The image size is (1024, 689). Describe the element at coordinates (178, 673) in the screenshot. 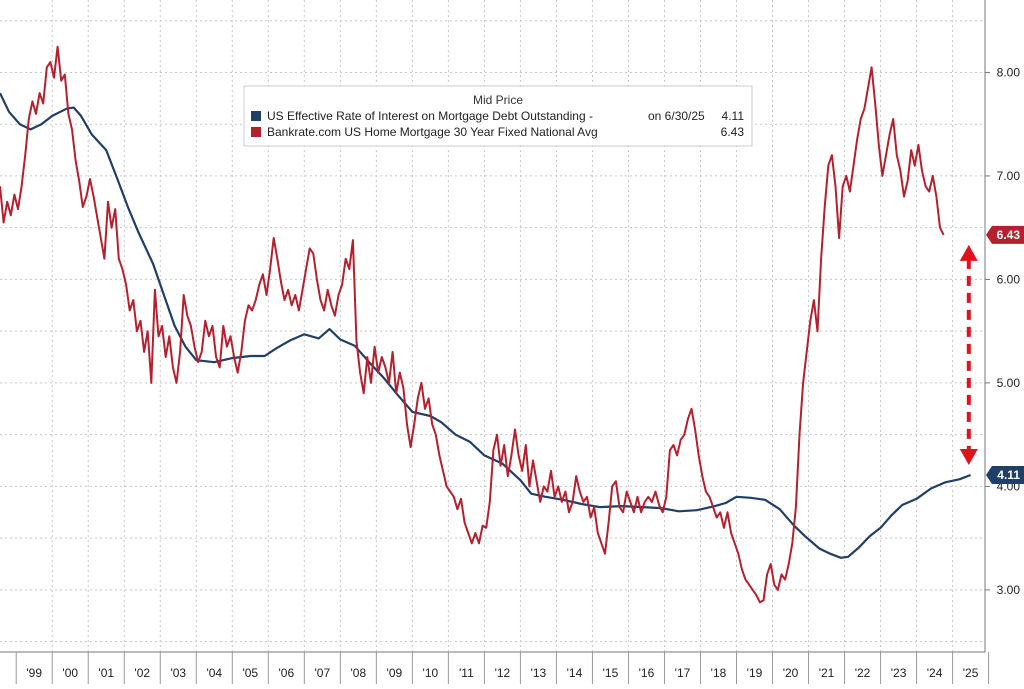

I see `x-tick-label: '03` at that location.